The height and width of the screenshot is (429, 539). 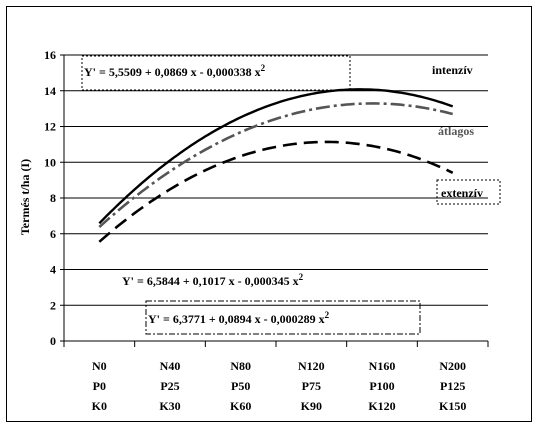 I want to click on x-tick-label: N120, so click(x=311, y=366).